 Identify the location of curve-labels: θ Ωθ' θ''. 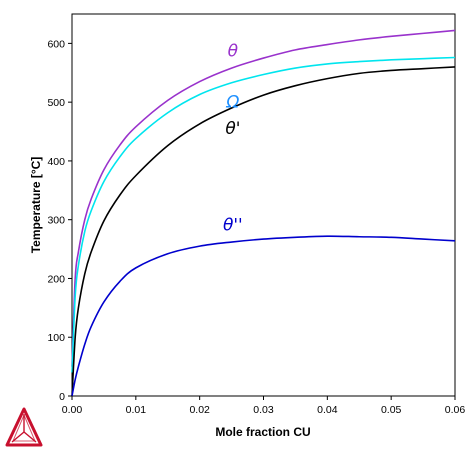
(233, 138).